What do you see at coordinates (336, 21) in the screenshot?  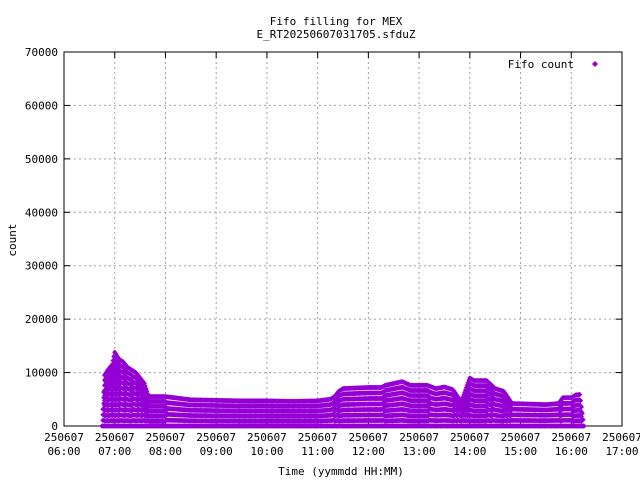 I see `chart-title: Fifo filling for MEX` at bounding box center [336, 21].